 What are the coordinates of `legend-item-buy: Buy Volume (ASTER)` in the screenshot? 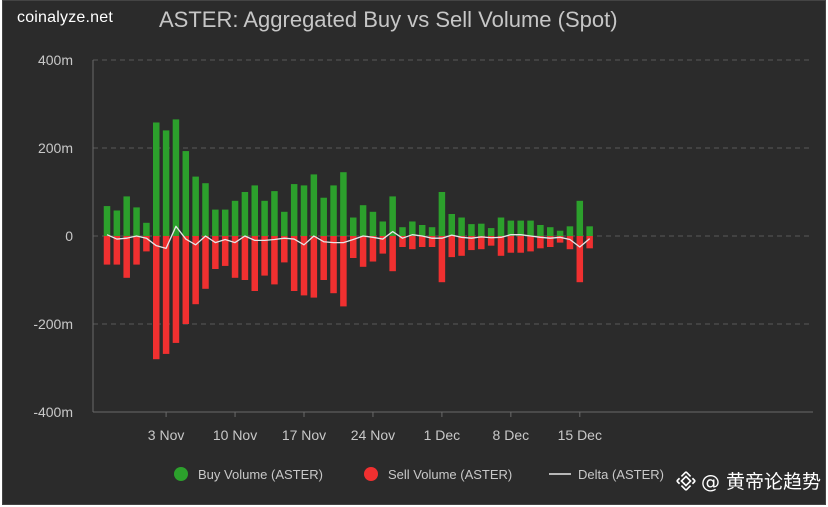 It's located at (248, 474).